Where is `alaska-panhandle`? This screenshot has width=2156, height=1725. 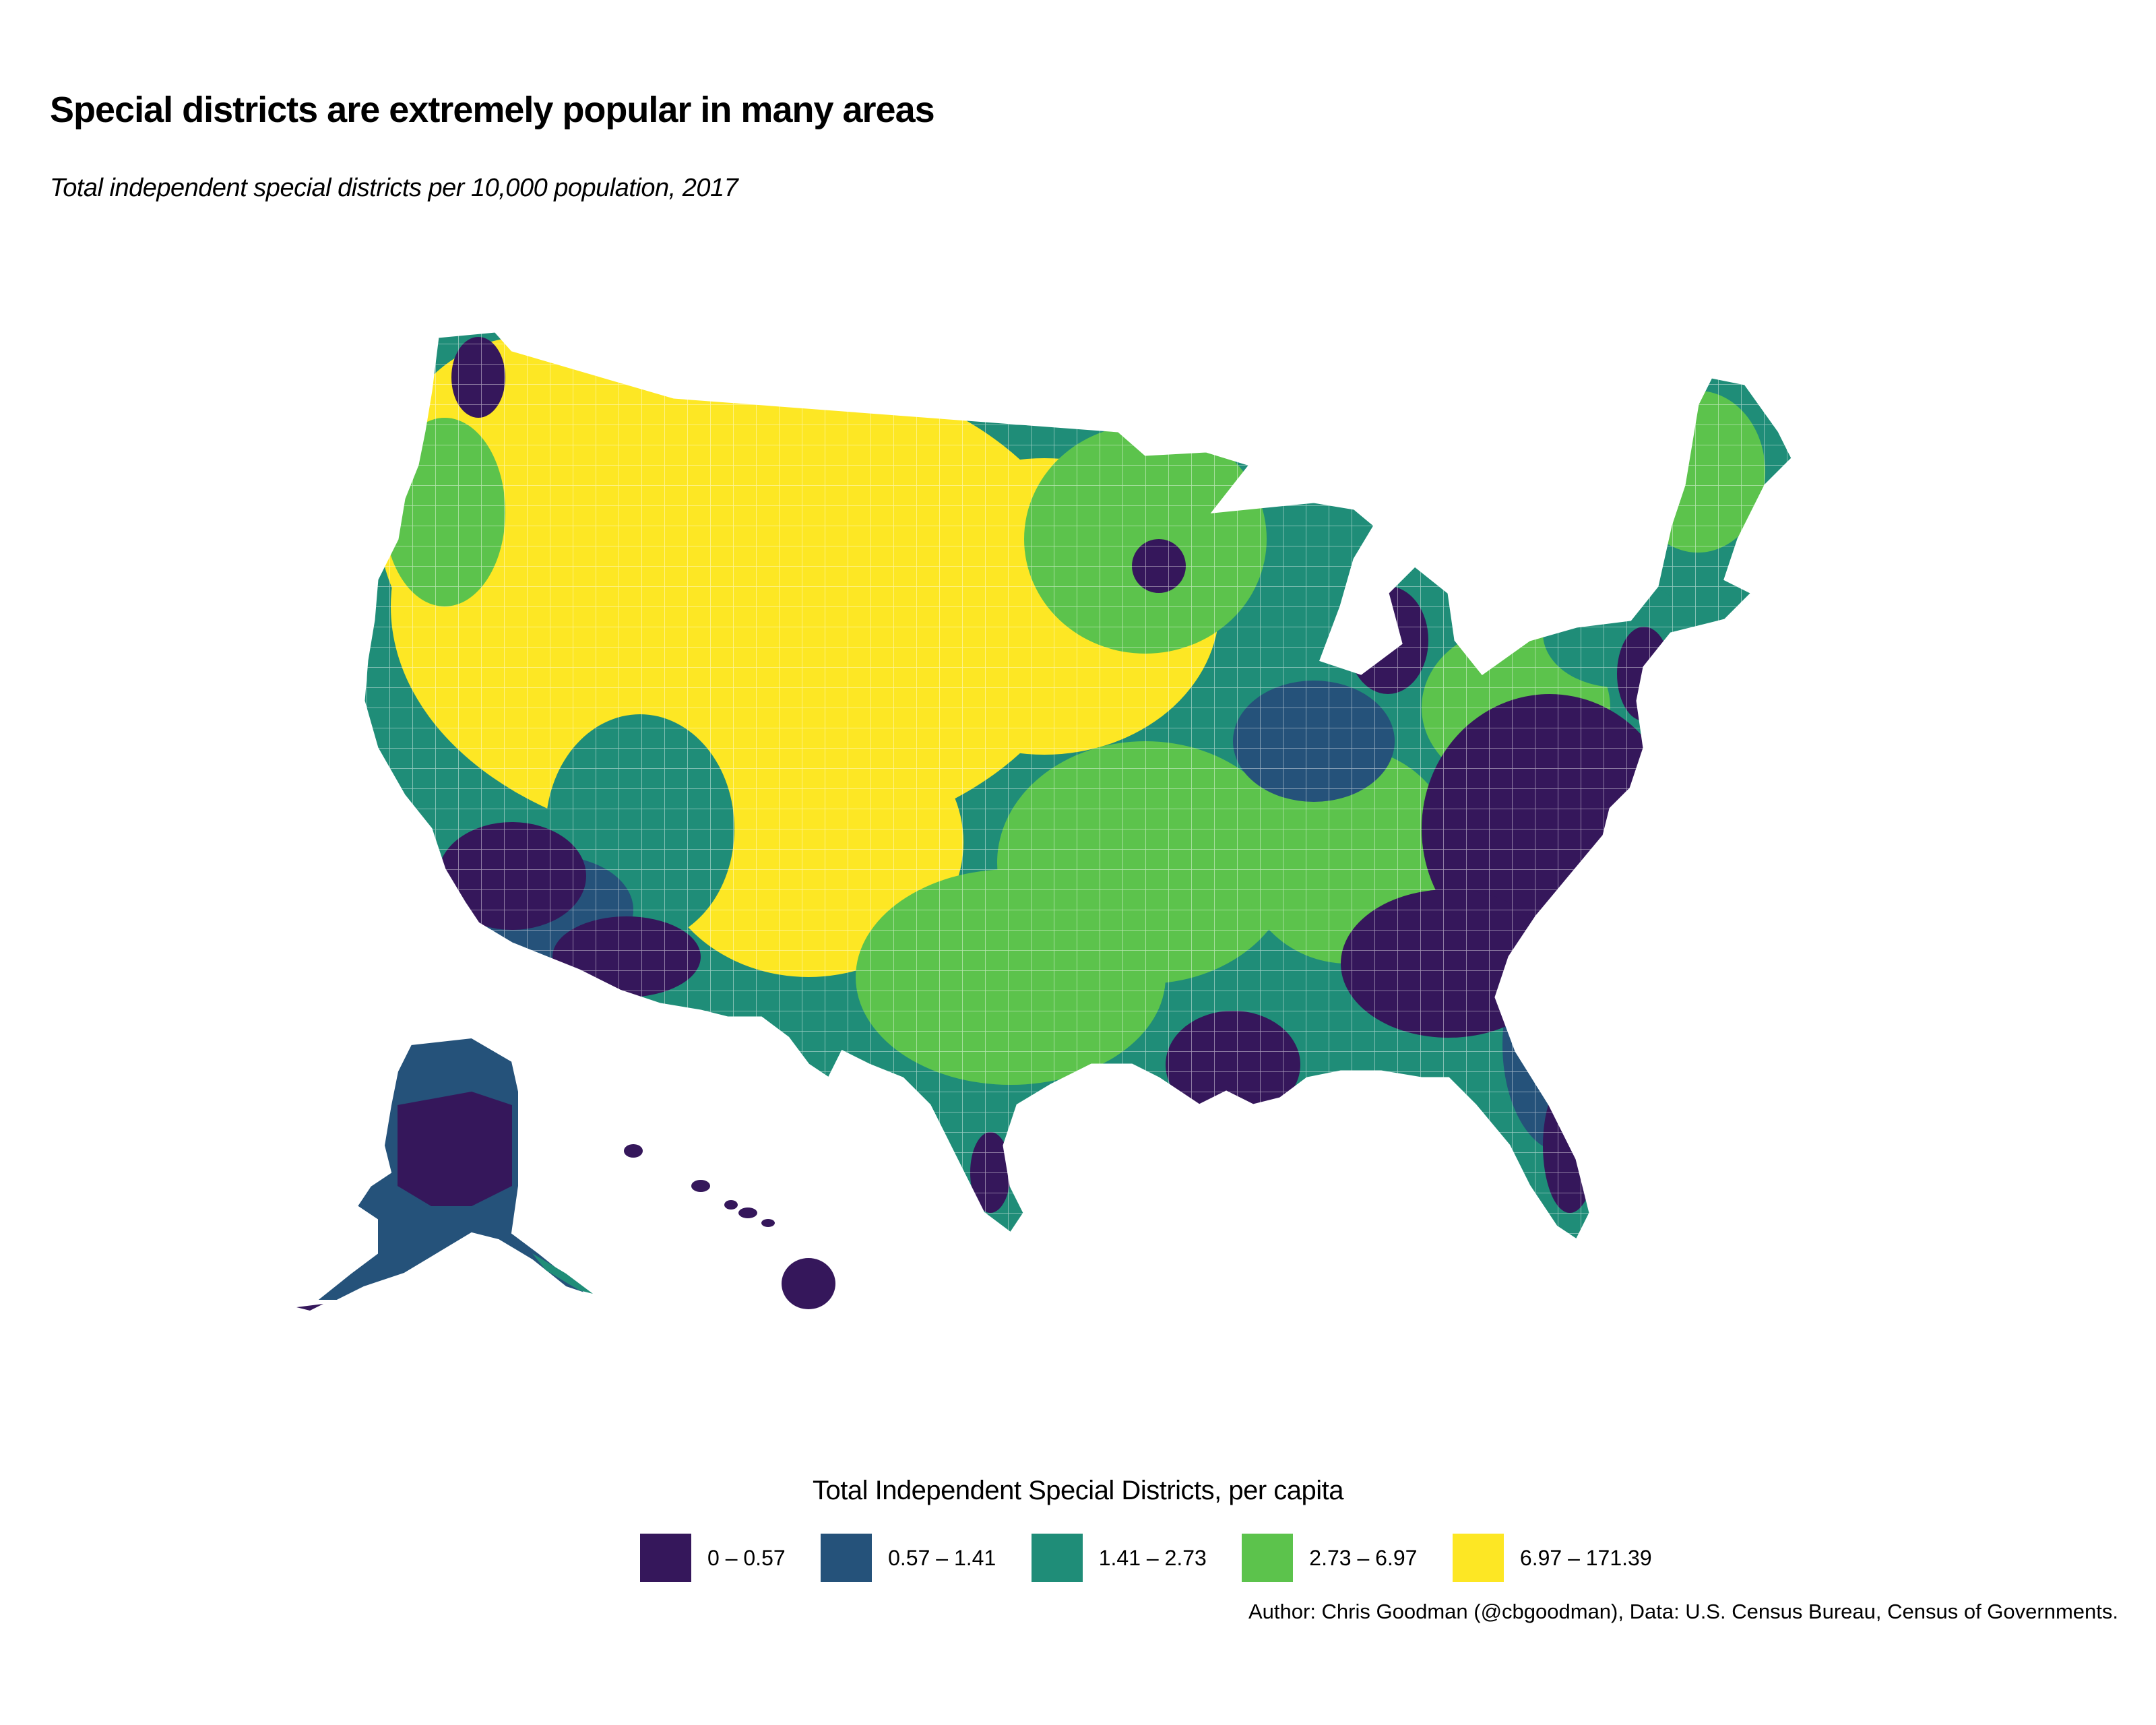 alaska-panhandle is located at coordinates (562, 1273).